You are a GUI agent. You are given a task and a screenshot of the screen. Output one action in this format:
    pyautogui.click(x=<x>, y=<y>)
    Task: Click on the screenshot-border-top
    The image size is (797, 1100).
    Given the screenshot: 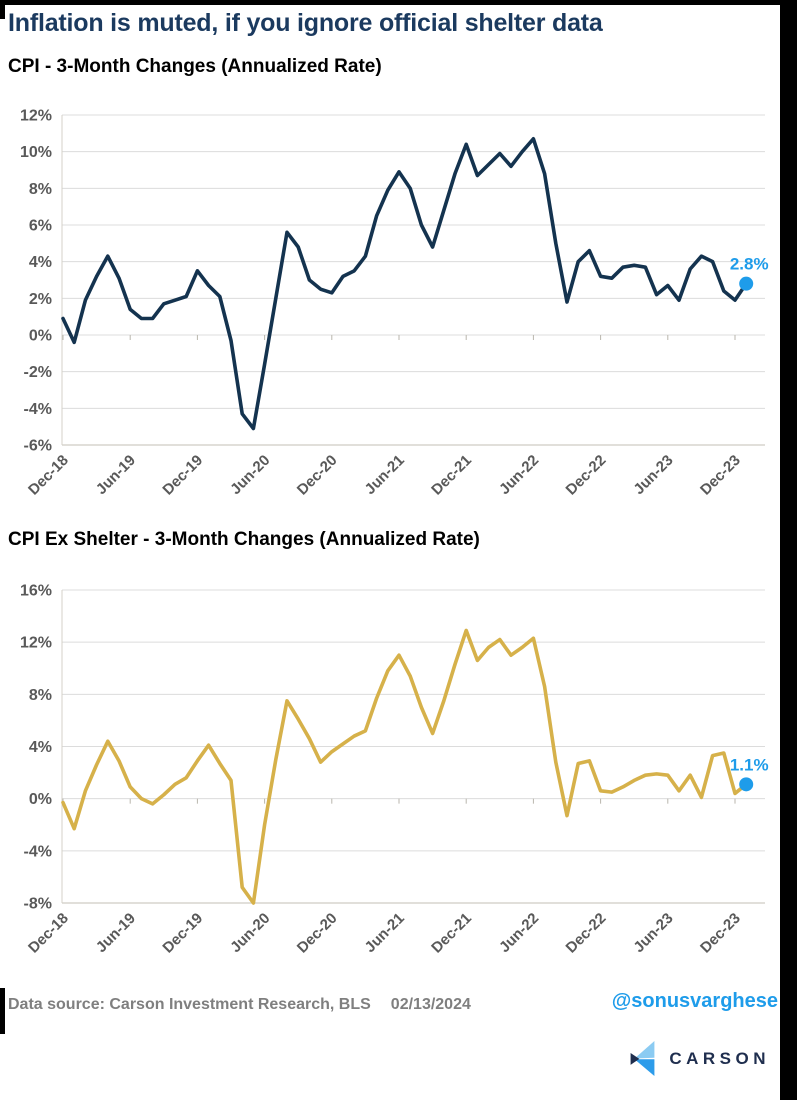 What is the action you would take?
    pyautogui.click(x=398, y=2)
    